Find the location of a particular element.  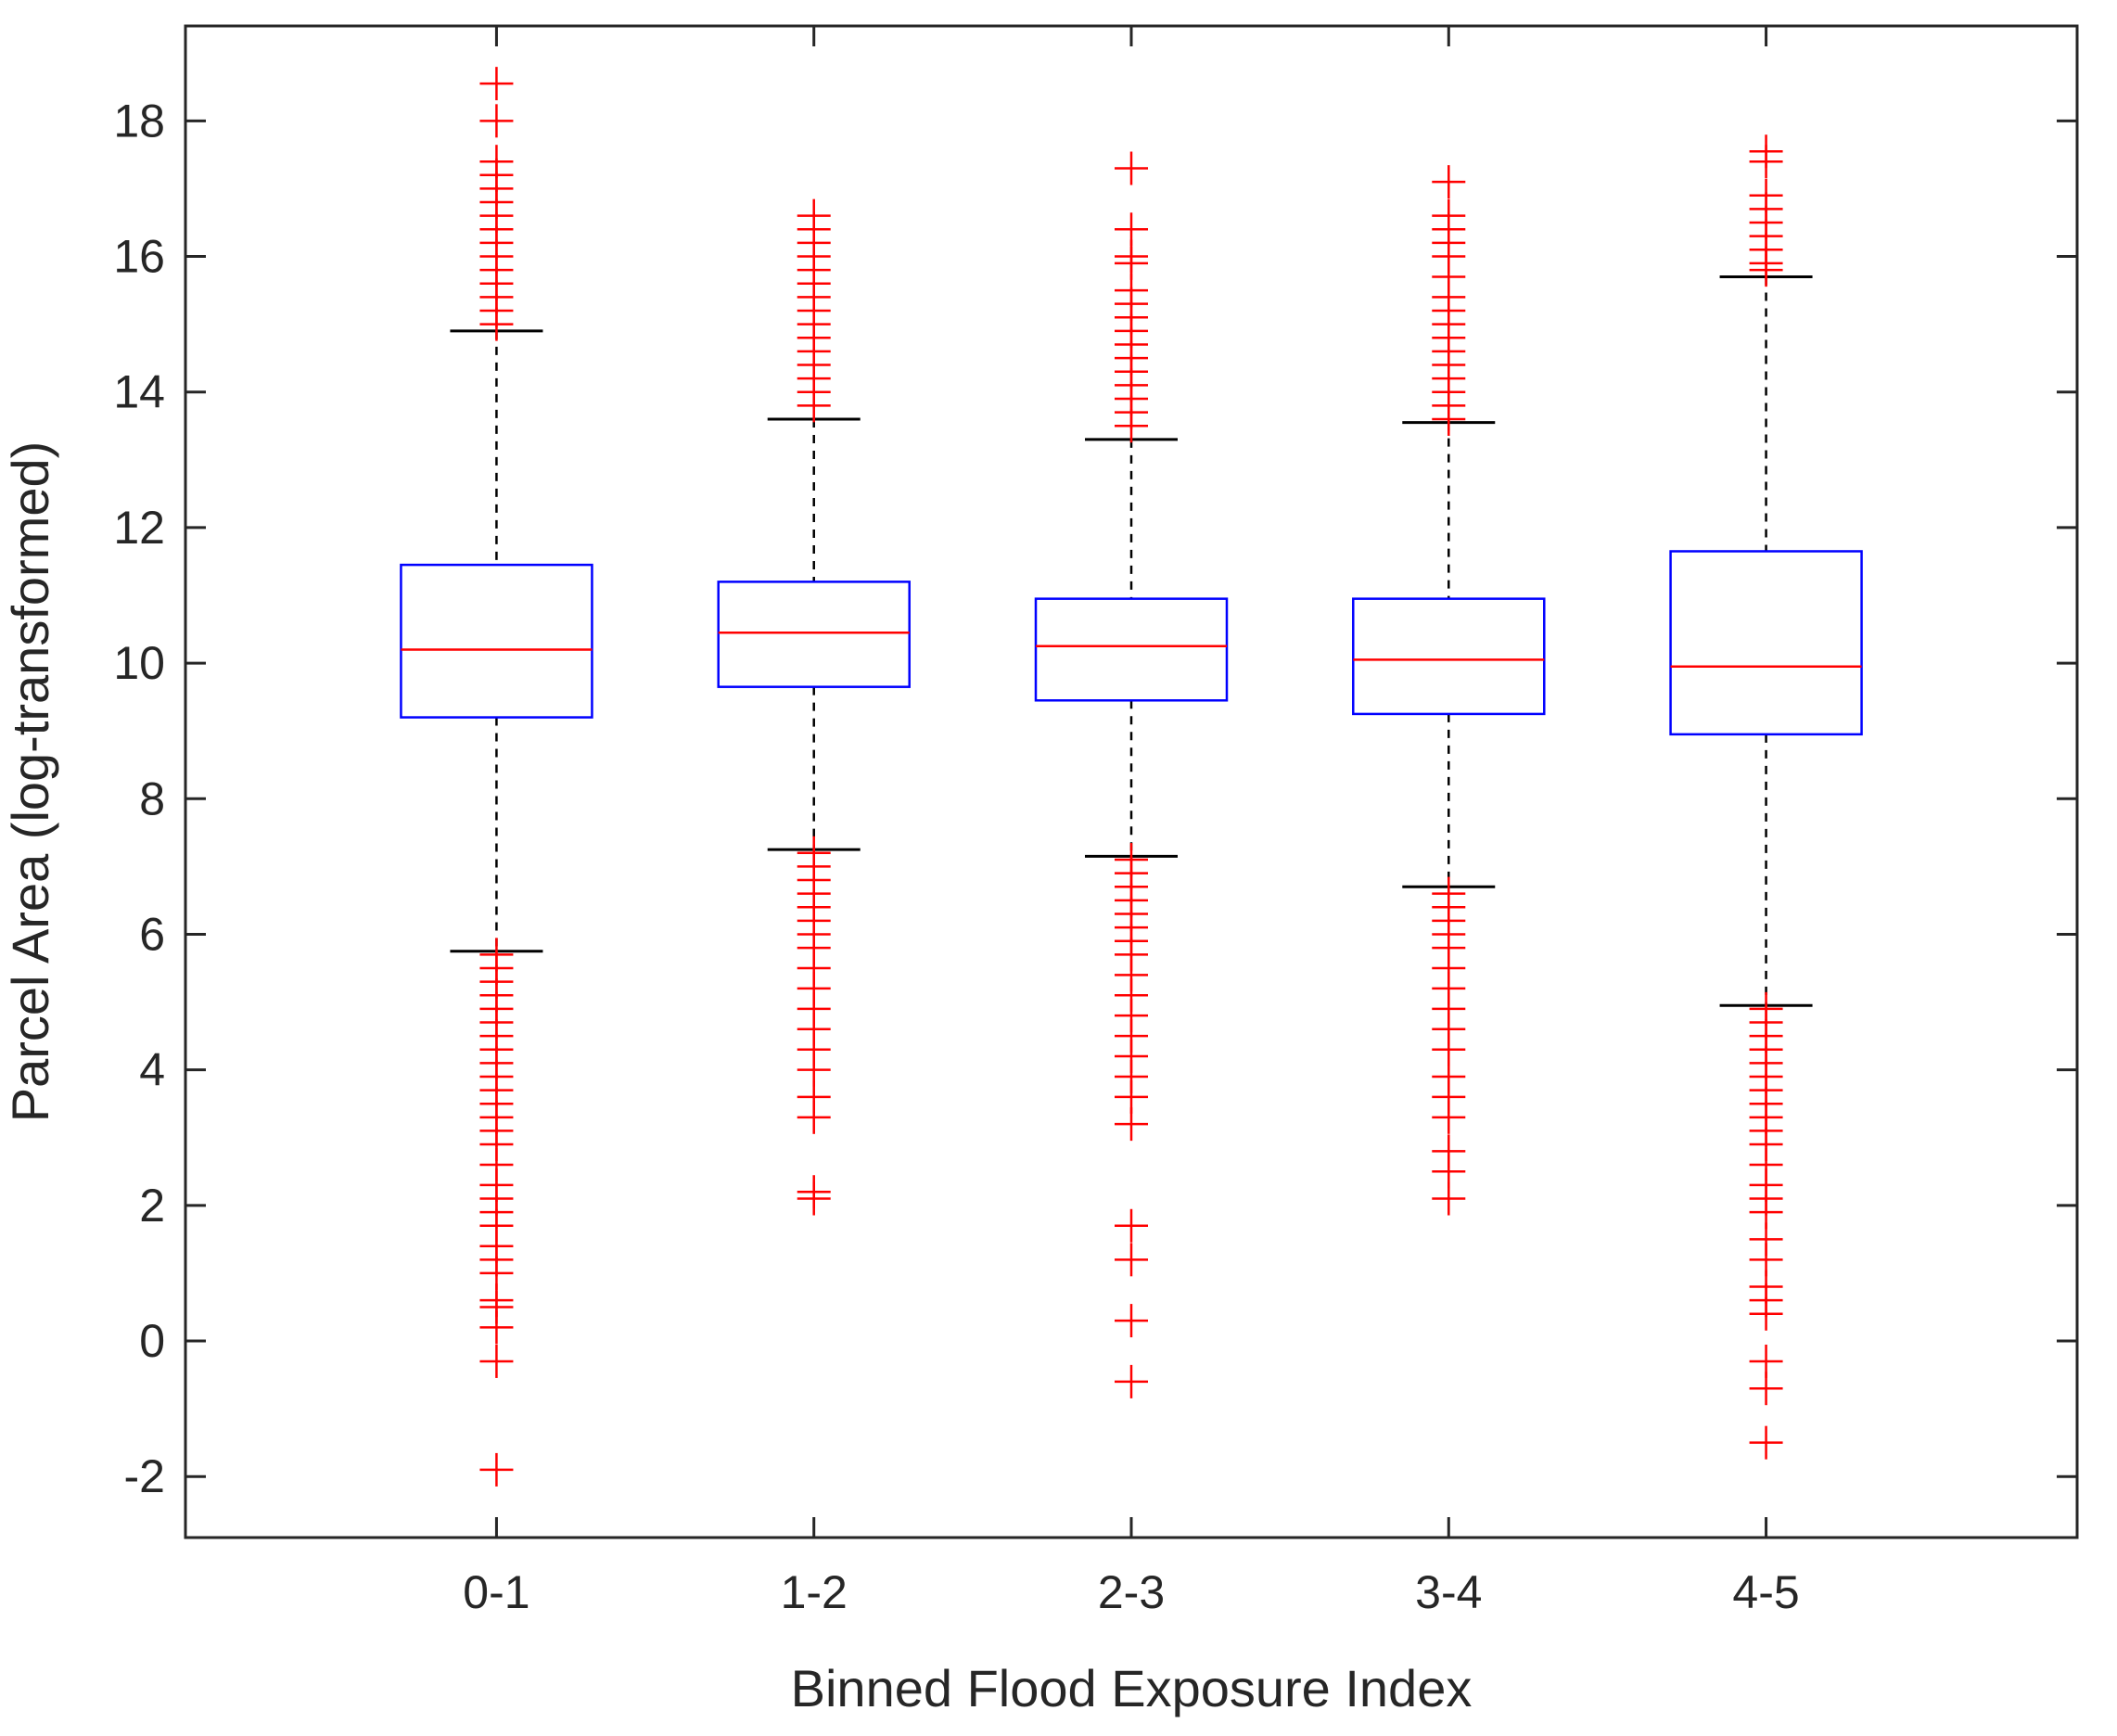

x-tick-label: 2-3 is located at coordinates (1131, 1592).